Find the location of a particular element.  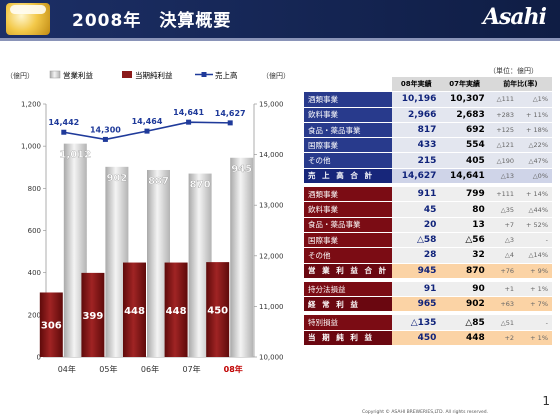

change-amount: △51 is located at coordinates (503, 323).